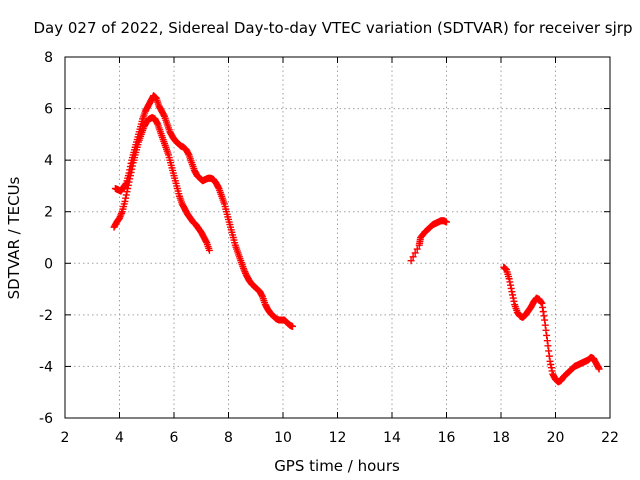 The image size is (640, 480). Describe the element at coordinates (610, 438) in the screenshot. I see `x-tick-label: 22` at that location.